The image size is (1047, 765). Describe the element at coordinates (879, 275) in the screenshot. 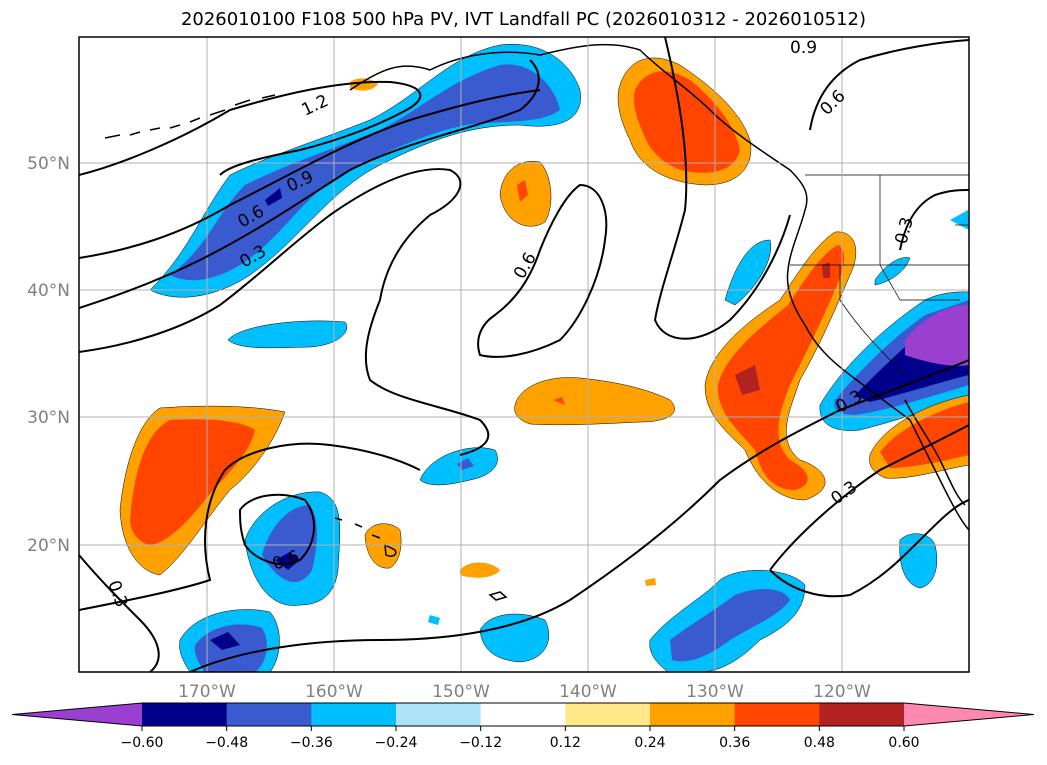

I see `state-borders` at that location.